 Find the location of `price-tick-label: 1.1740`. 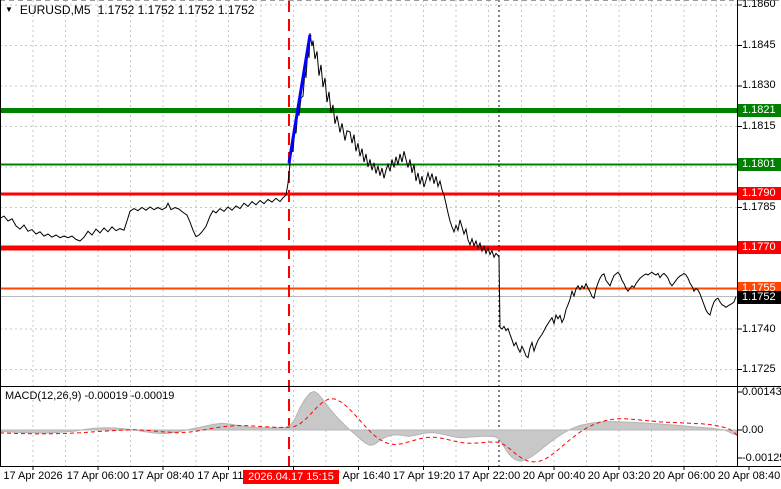

price-tick-label: 1.1740 is located at coordinates (759, 329).